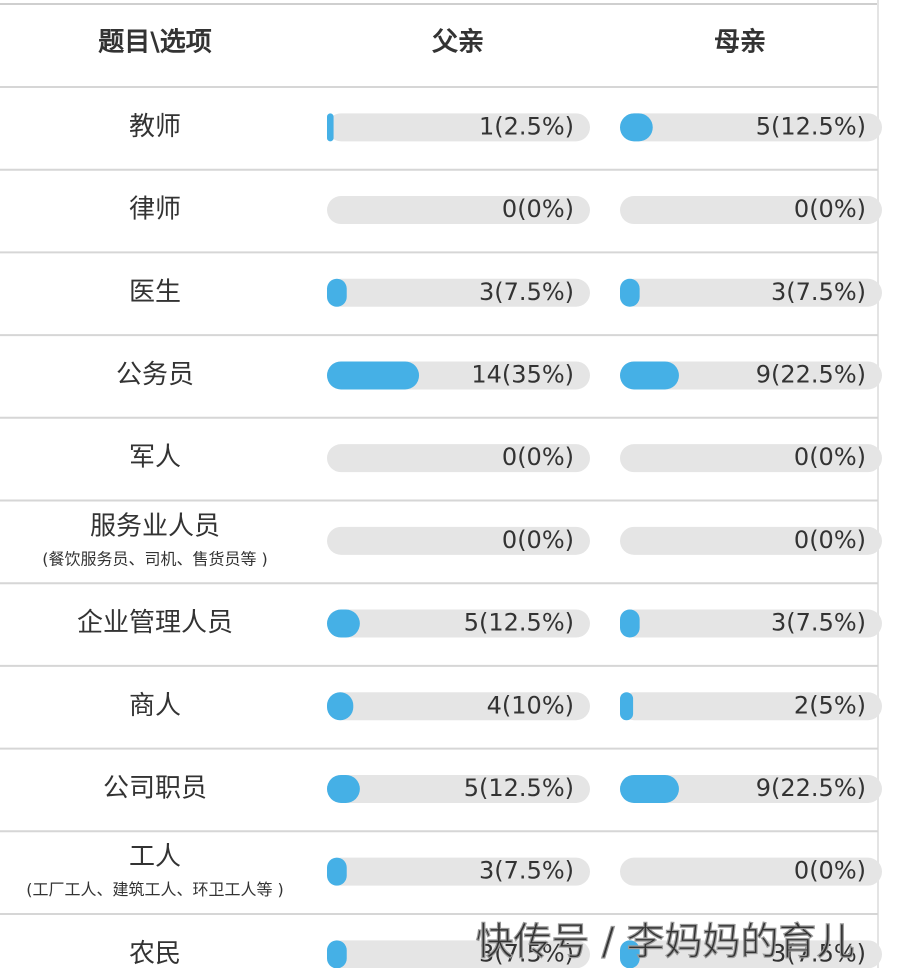 This screenshot has width=898, height=968. I want to click on header-father: 父亲, so click(458, 43).